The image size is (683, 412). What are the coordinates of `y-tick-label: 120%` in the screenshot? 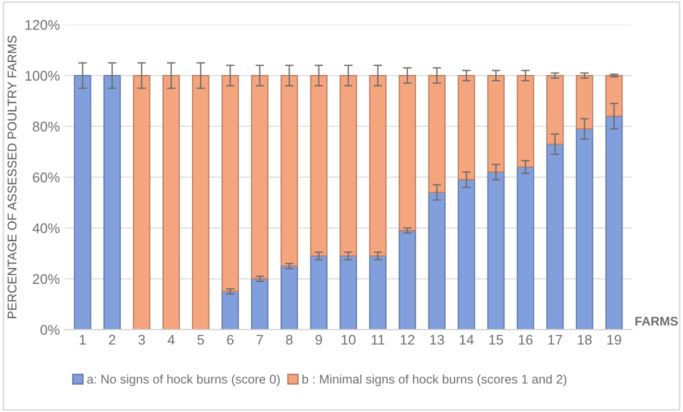 It's located at (43, 25).